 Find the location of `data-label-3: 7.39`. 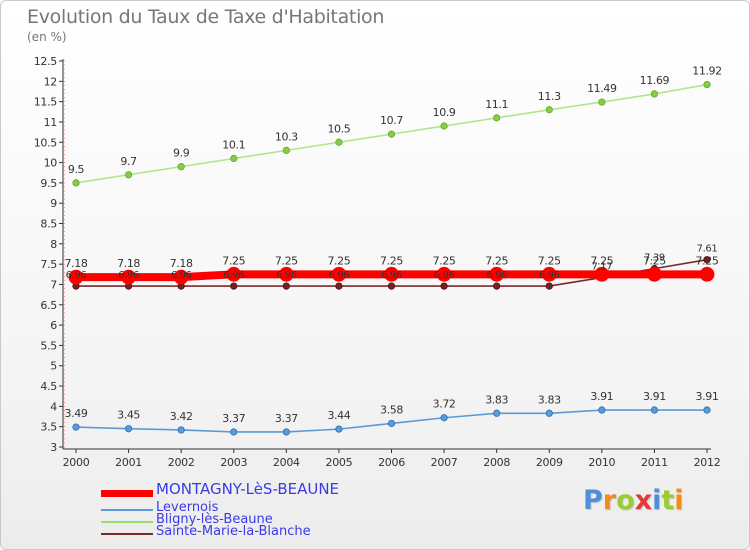

data-label-3: 7.39 is located at coordinates (654, 258).